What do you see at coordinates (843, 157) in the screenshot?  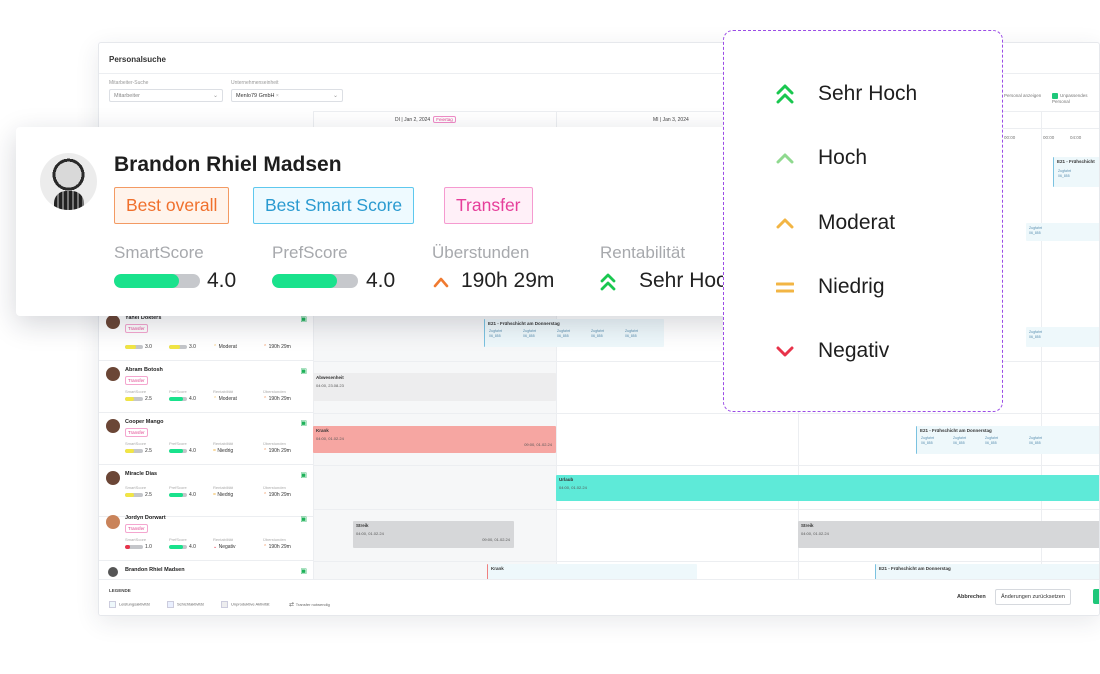 I see `level-label: Hoch` at bounding box center [843, 157].